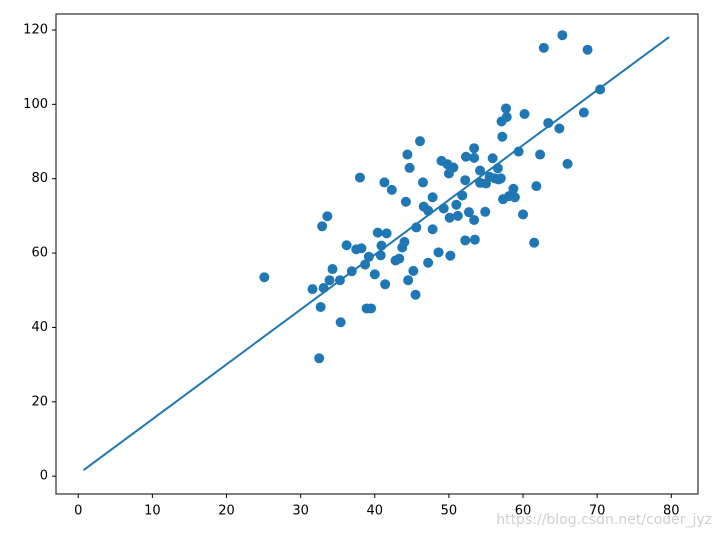 This screenshot has width=722, height=538. I want to click on y-tick-label: 100, so click(35, 104).